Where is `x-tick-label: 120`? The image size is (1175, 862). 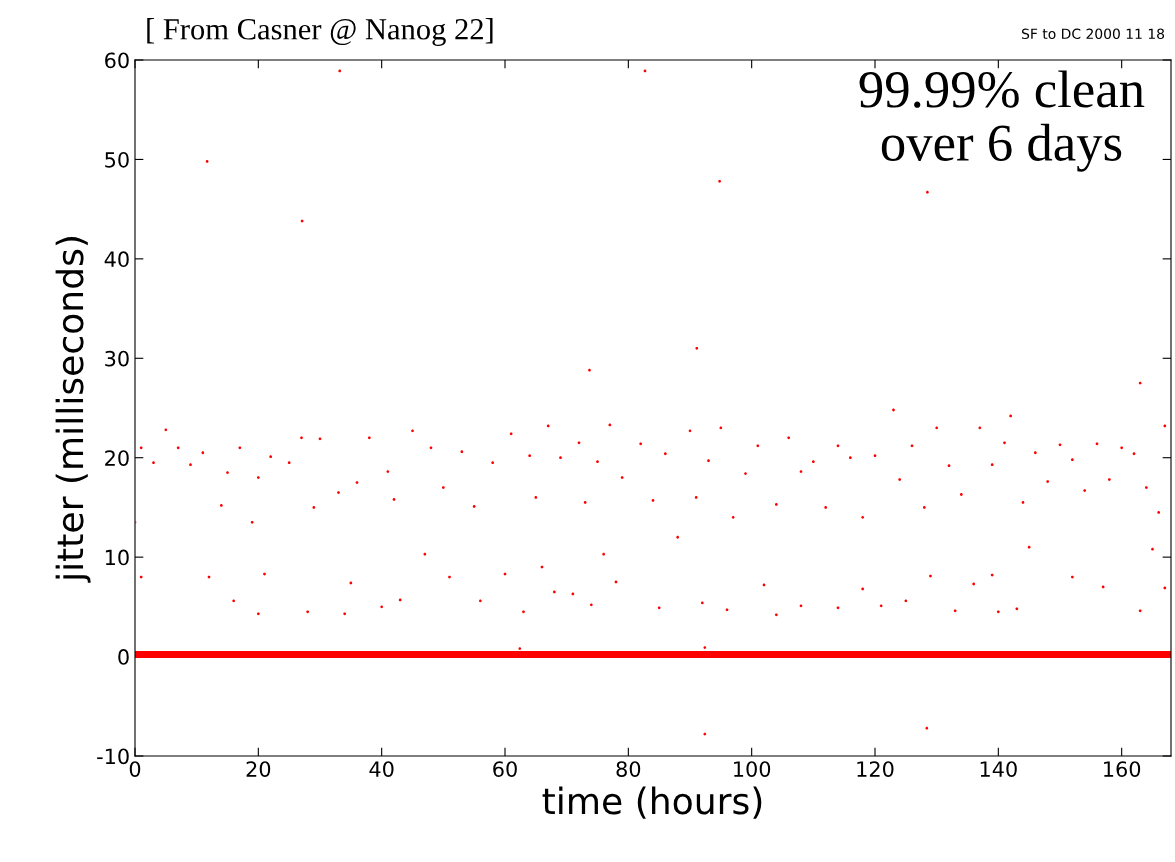 x-tick-label: 120 is located at coordinates (875, 769).